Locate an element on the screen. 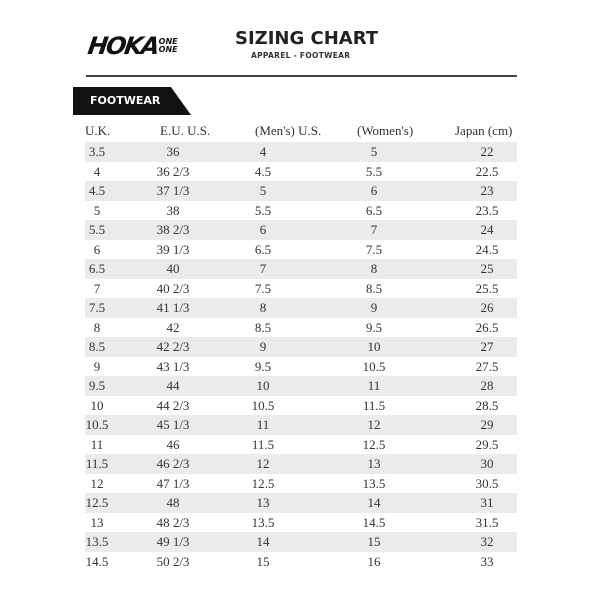  hoka-logo: HOKA ONE ONE is located at coordinates (132, 46).